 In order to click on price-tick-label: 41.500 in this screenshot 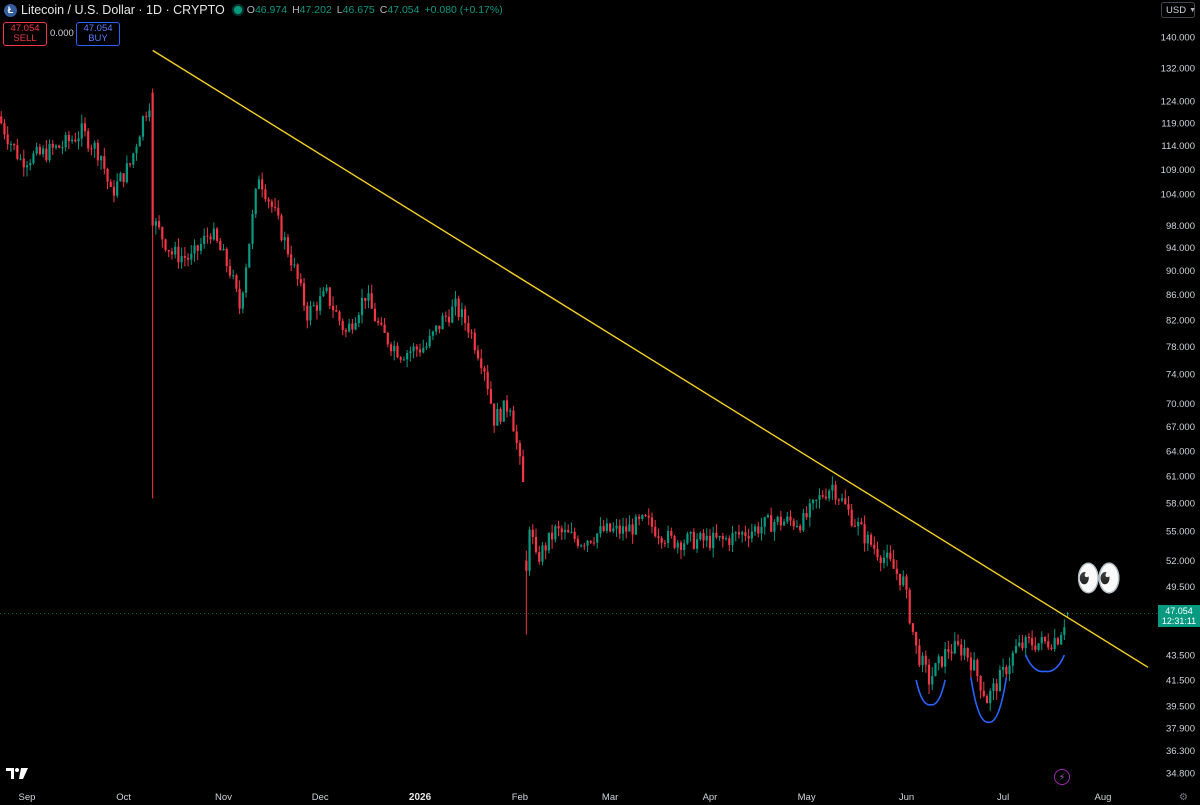, I will do `click(1180, 680)`.